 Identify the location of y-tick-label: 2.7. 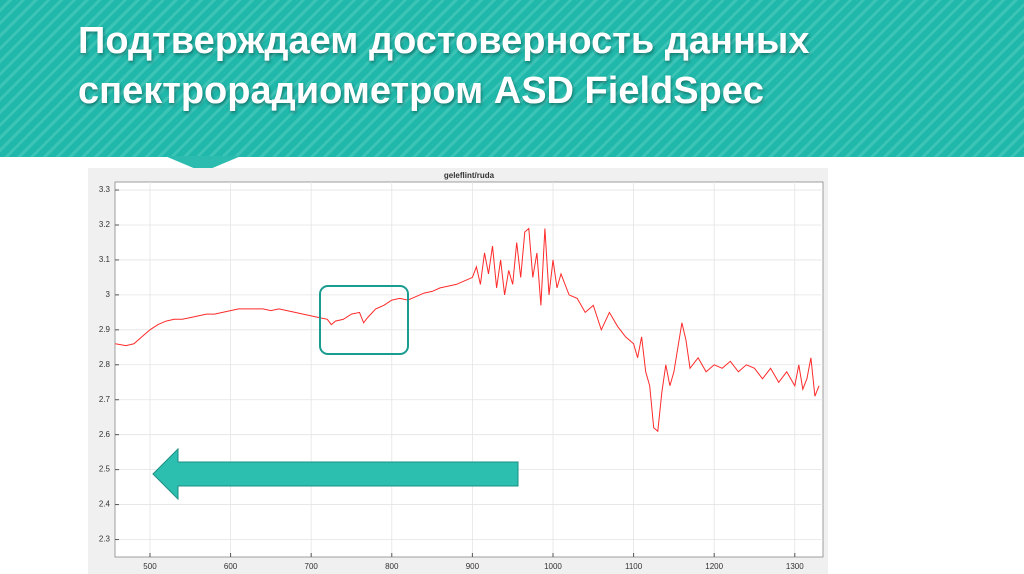
(105, 399).